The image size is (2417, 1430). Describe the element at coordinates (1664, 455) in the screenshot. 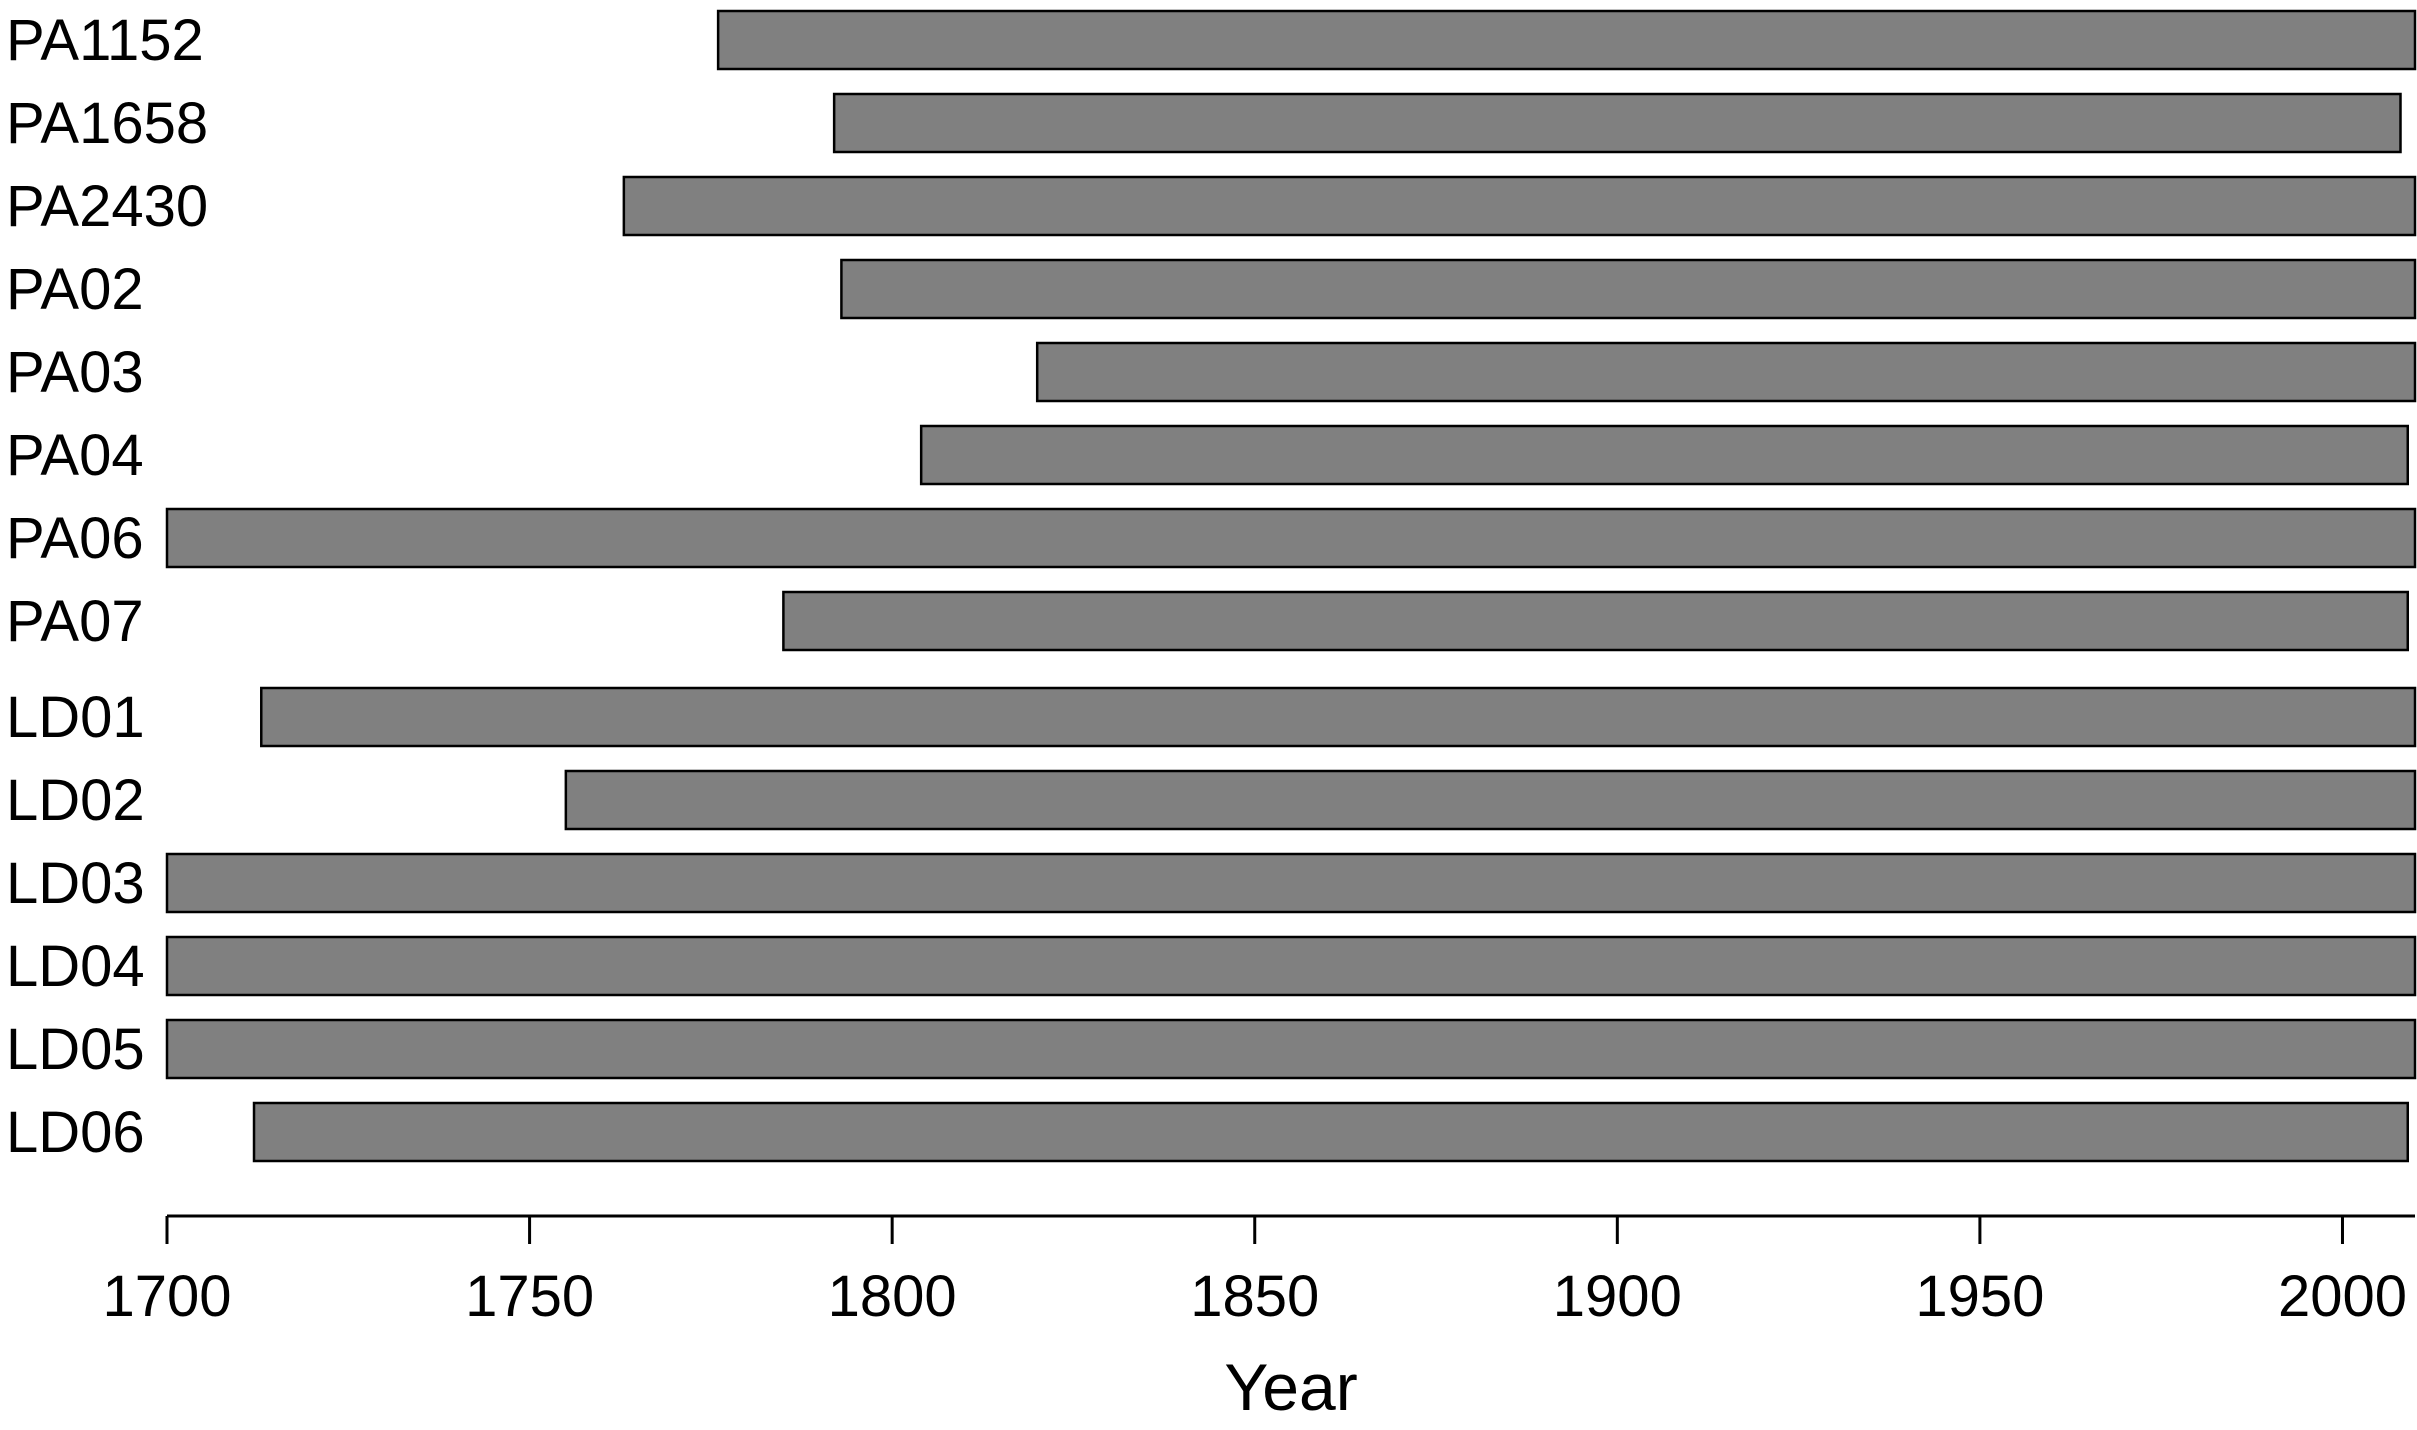

I see `bar-pa04` at that location.